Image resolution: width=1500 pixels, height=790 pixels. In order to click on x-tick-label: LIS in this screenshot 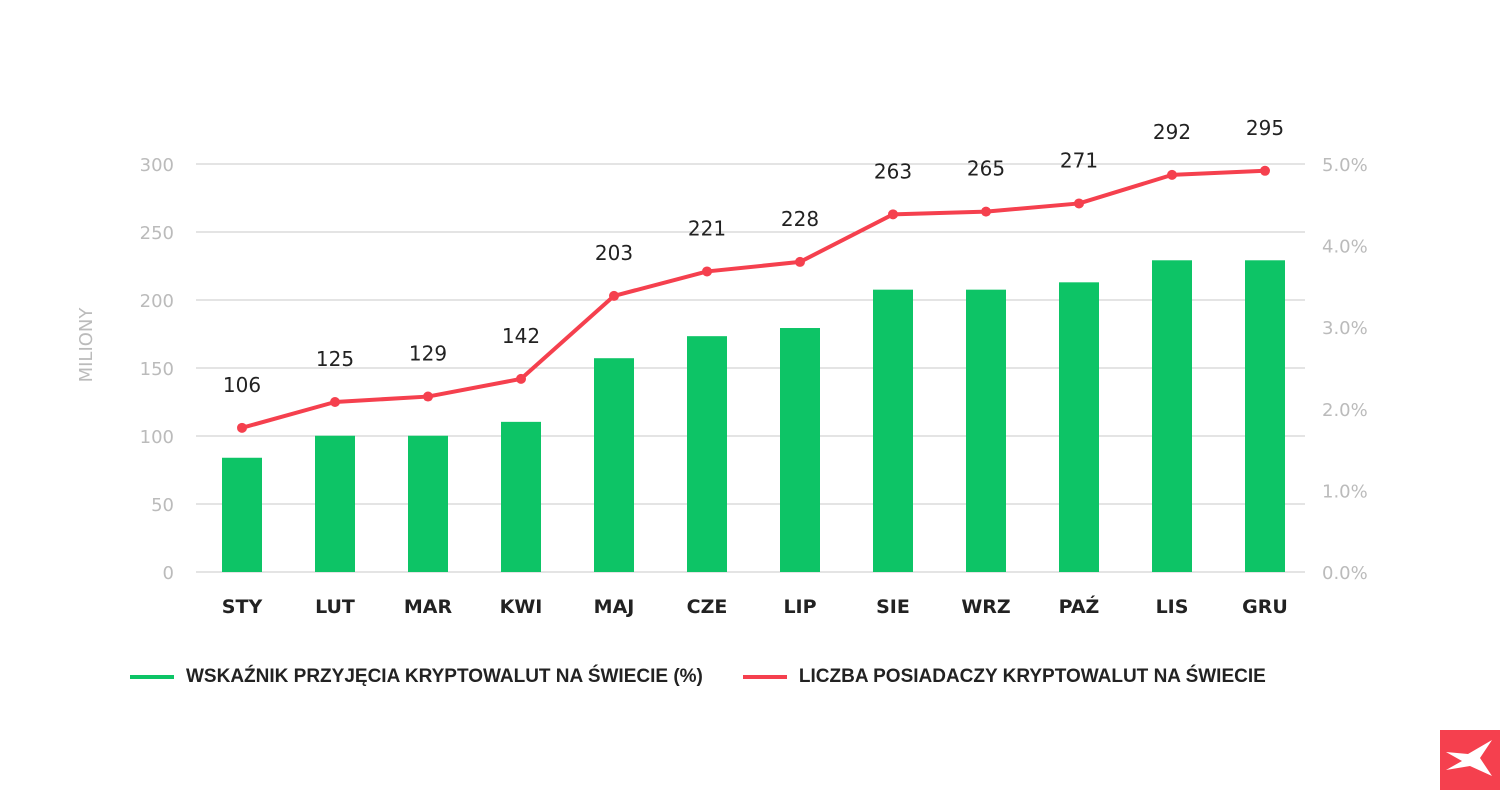, I will do `click(1172, 607)`.